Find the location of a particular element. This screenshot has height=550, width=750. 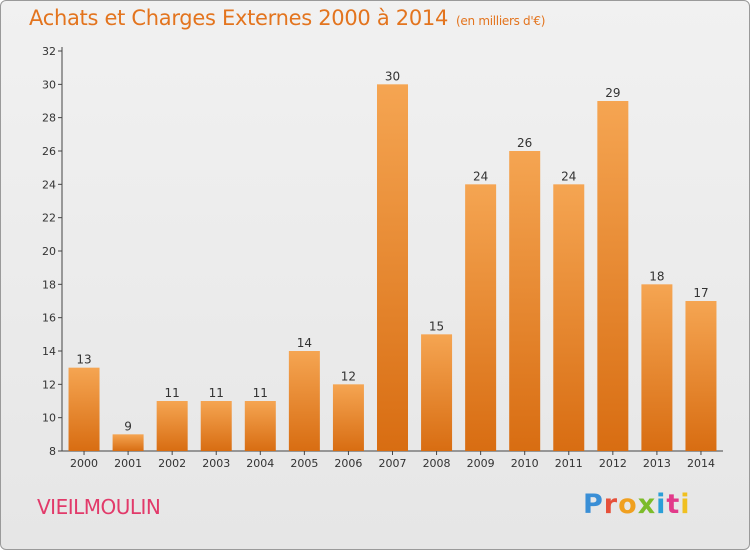

y-tick-label: 24 is located at coordinates (49, 184).